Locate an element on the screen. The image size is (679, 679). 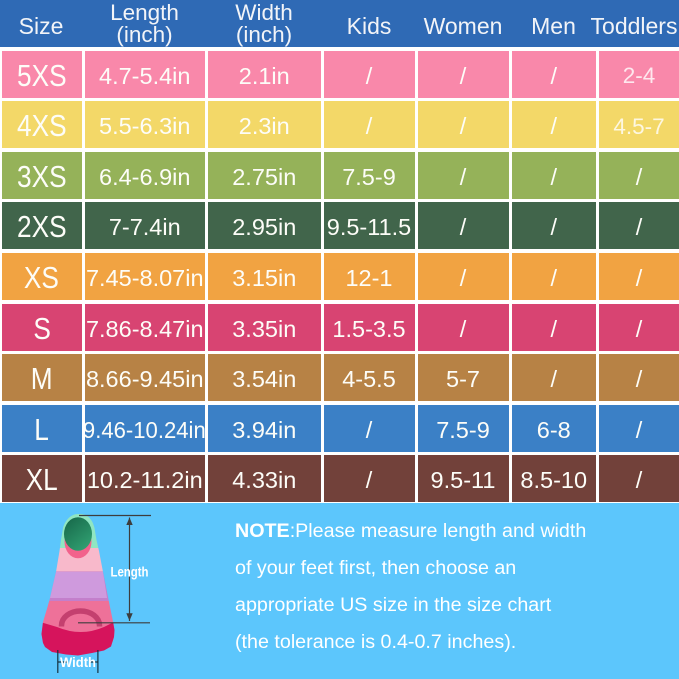
svg-text: Length is located at coordinates (130, 572).